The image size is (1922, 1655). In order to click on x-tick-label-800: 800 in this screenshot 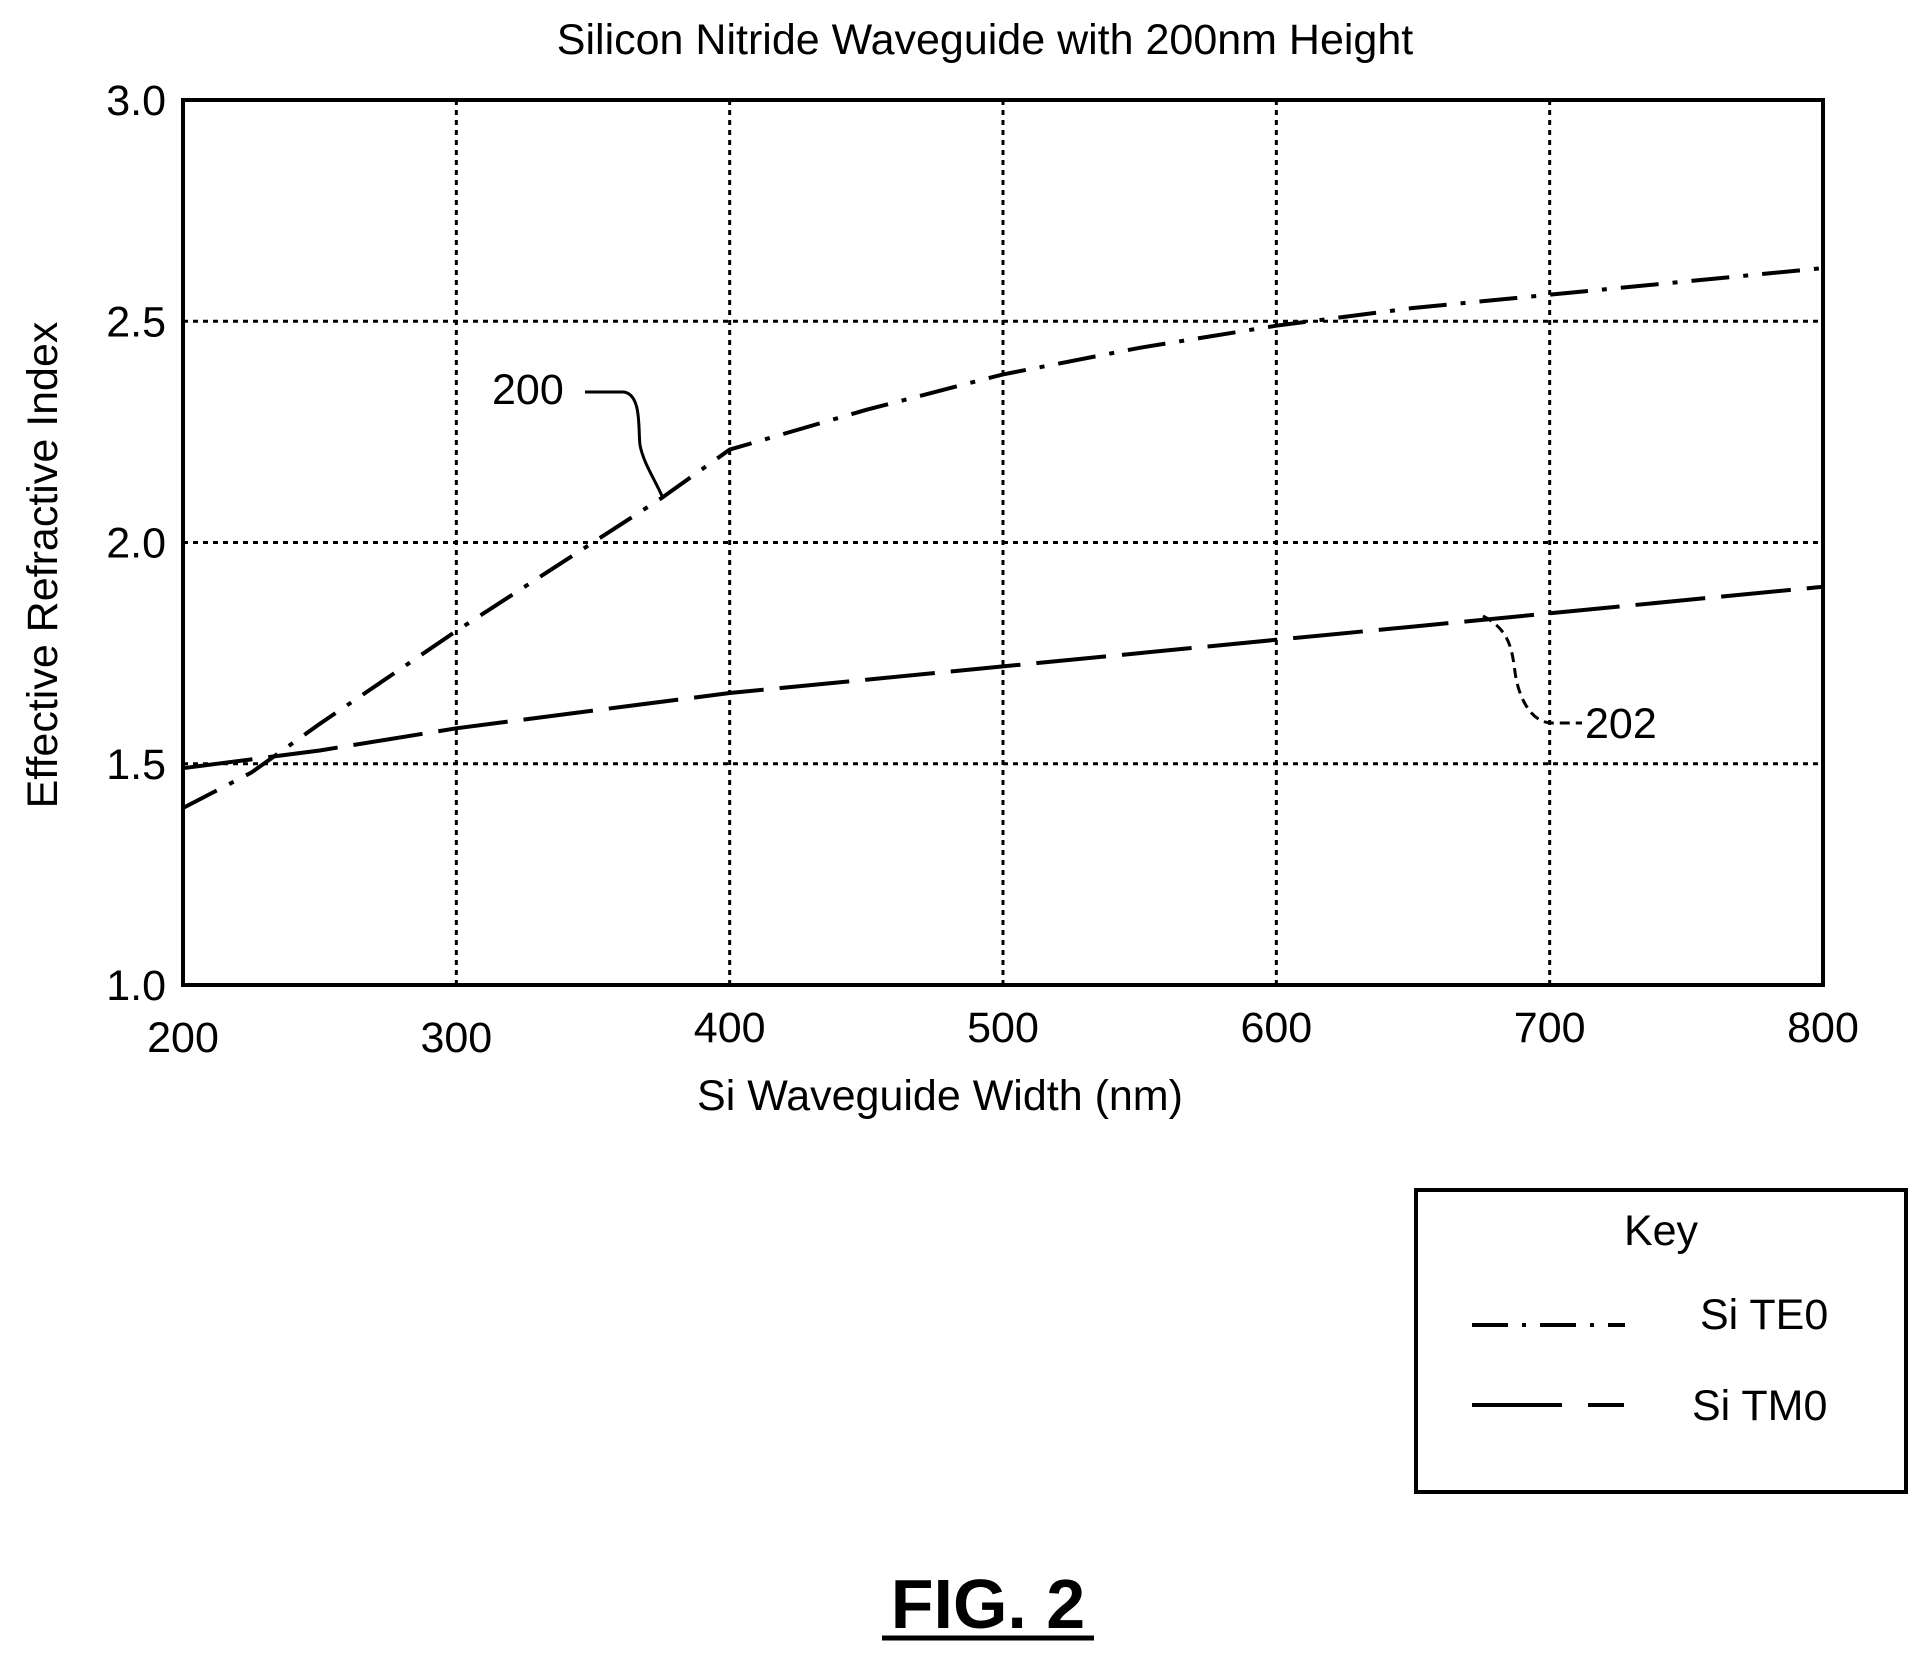, I will do `click(1823, 1028)`.